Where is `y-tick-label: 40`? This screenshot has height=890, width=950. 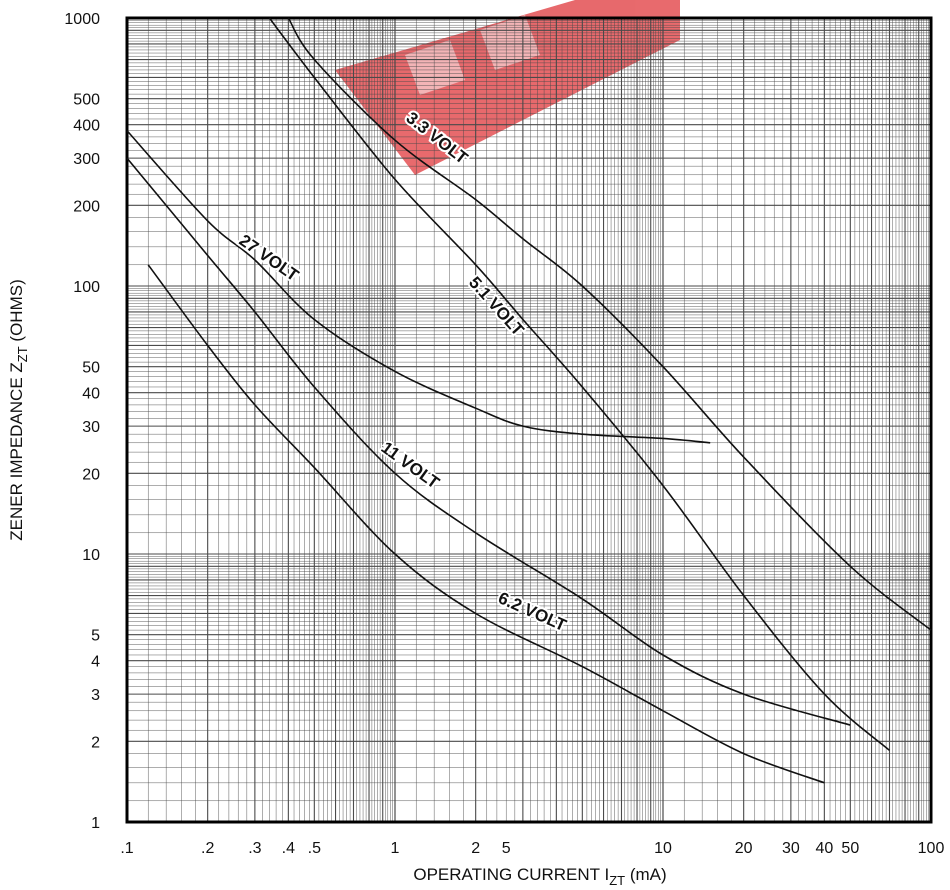 y-tick-label: 40 is located at coordinates (91, 394).